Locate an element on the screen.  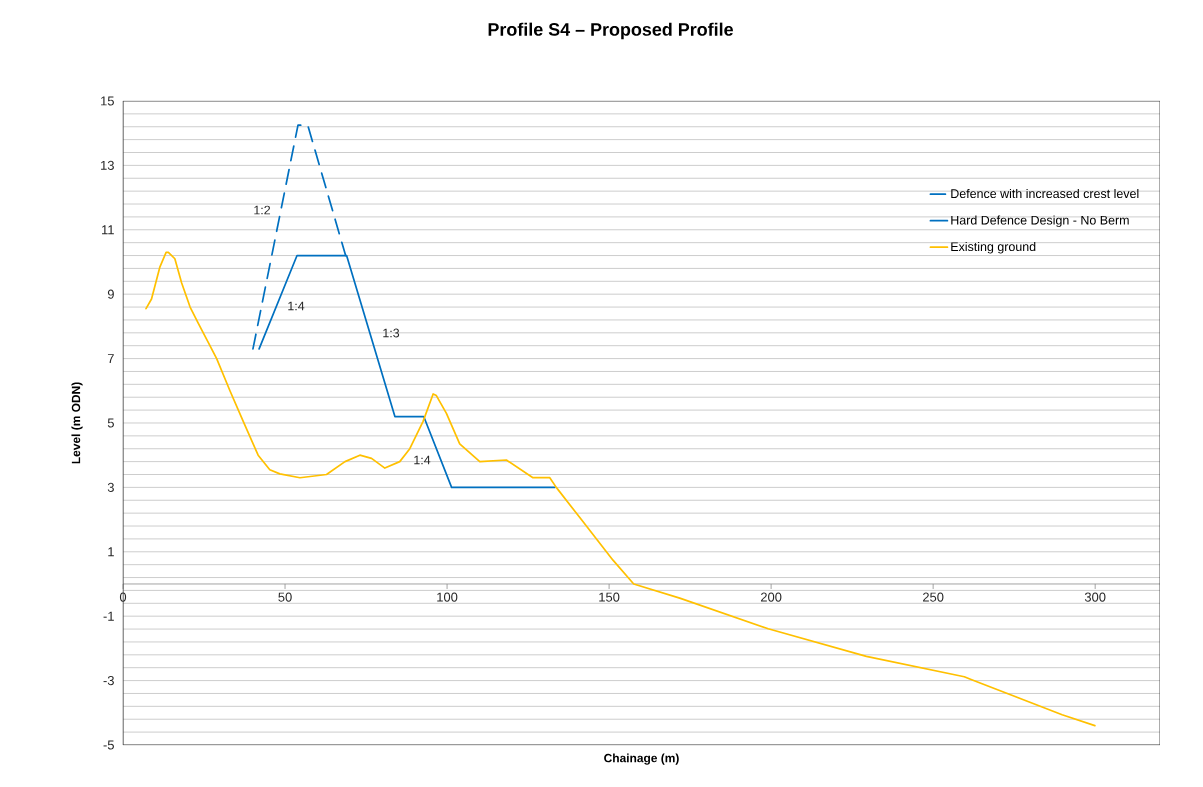
y-tick-label: 3 is located at coordinates (110, 487).